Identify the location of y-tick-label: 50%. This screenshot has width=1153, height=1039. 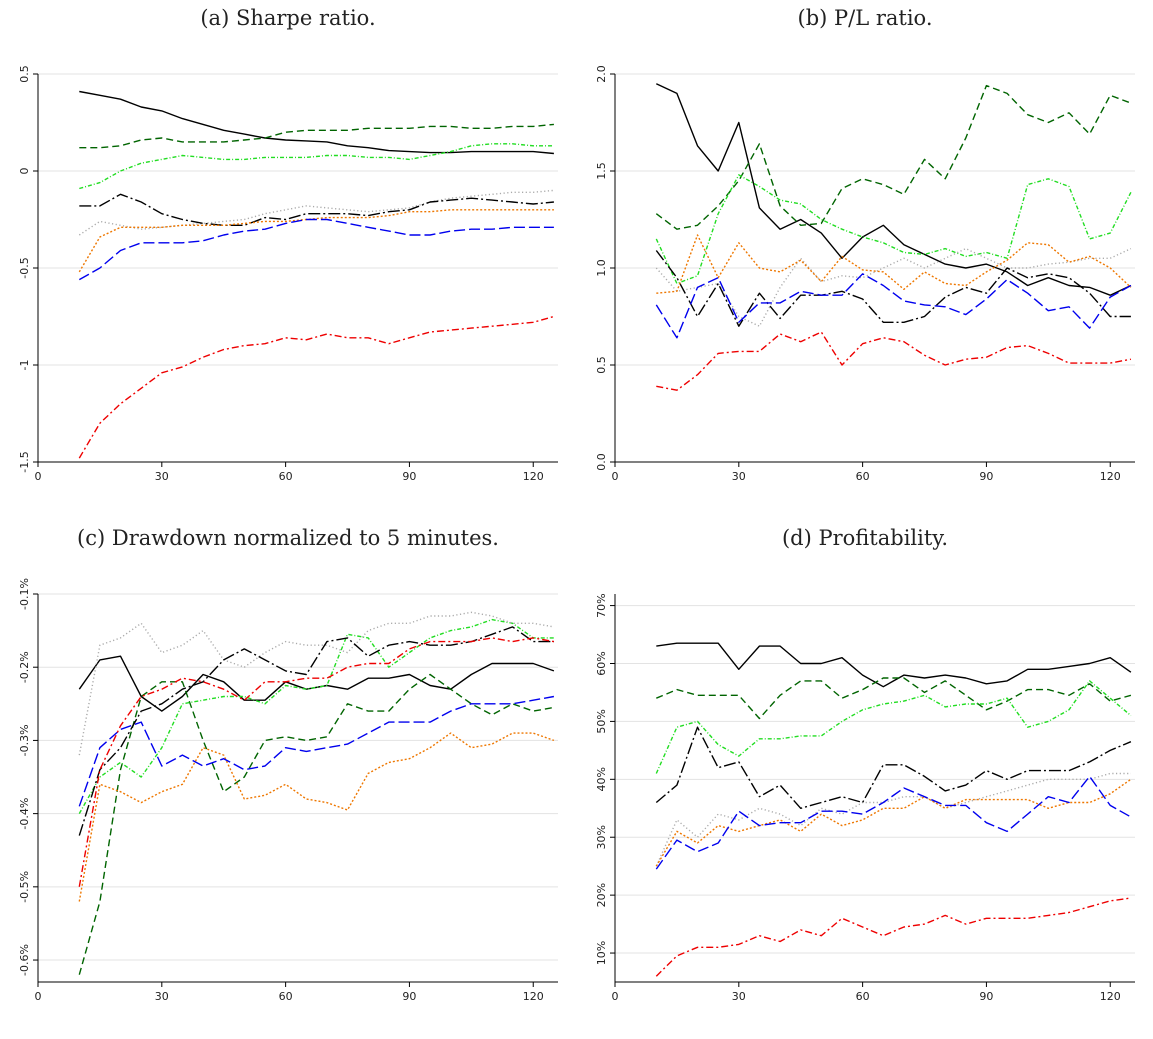
(601, 721).